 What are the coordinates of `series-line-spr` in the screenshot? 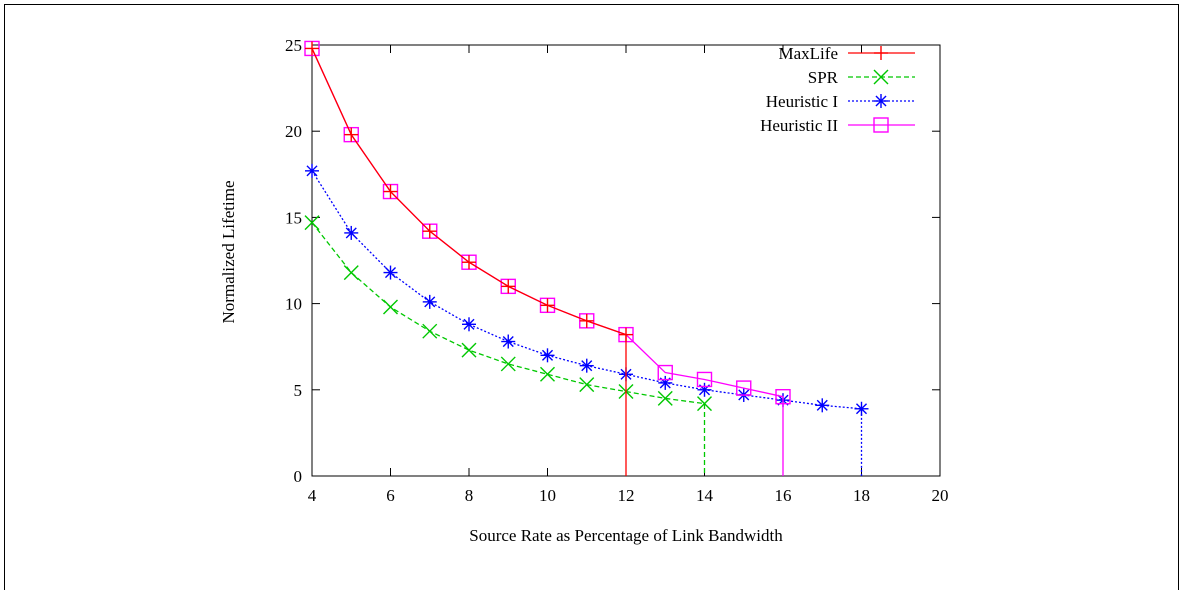 It's located at (508, 349).